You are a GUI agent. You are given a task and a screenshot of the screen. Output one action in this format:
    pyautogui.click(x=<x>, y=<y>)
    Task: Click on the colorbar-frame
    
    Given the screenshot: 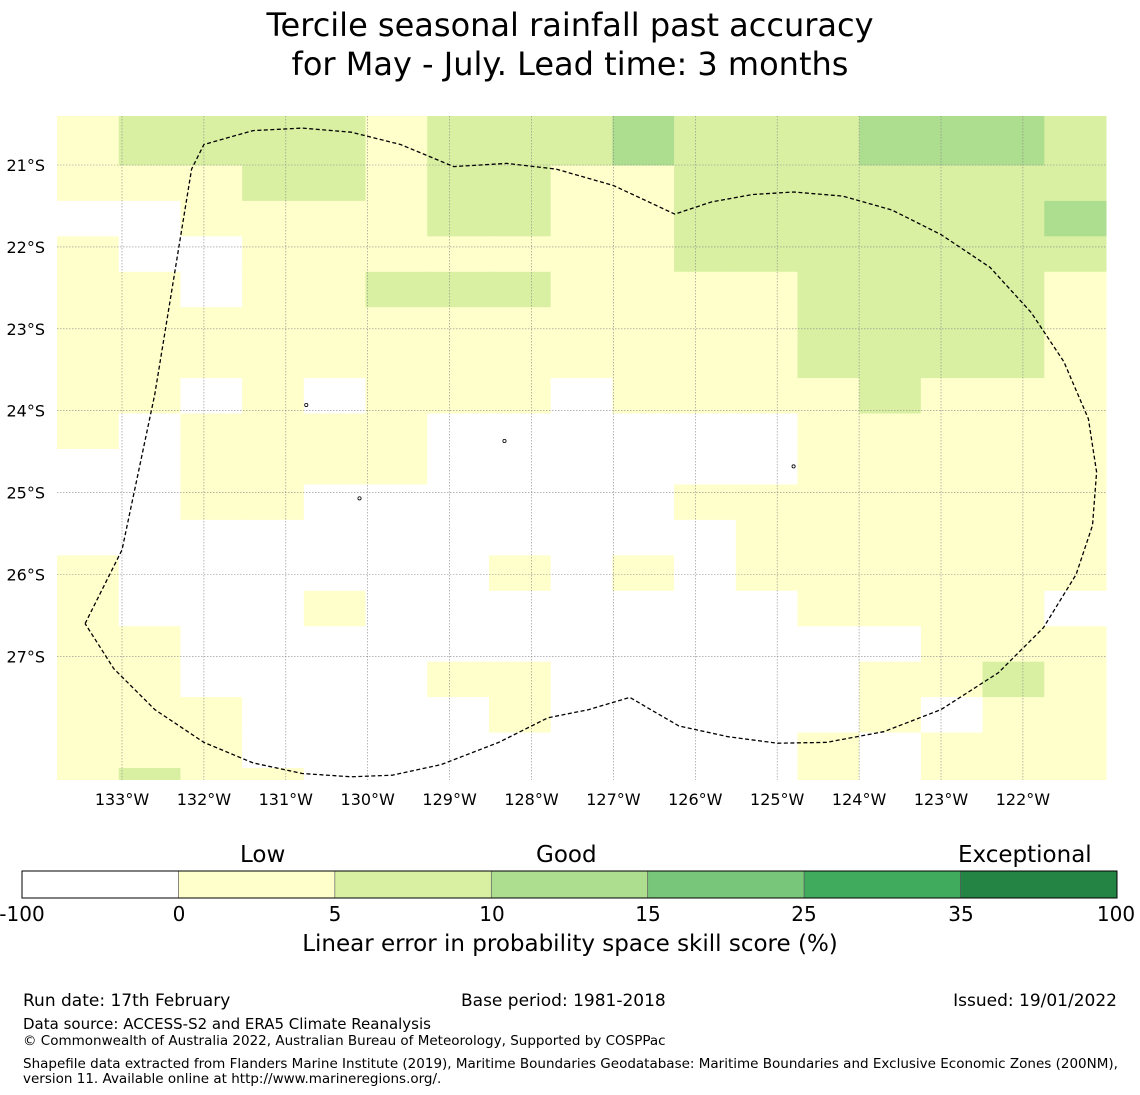 What is the action you would take?
    pyautogui.click(x=569, y=884)
    